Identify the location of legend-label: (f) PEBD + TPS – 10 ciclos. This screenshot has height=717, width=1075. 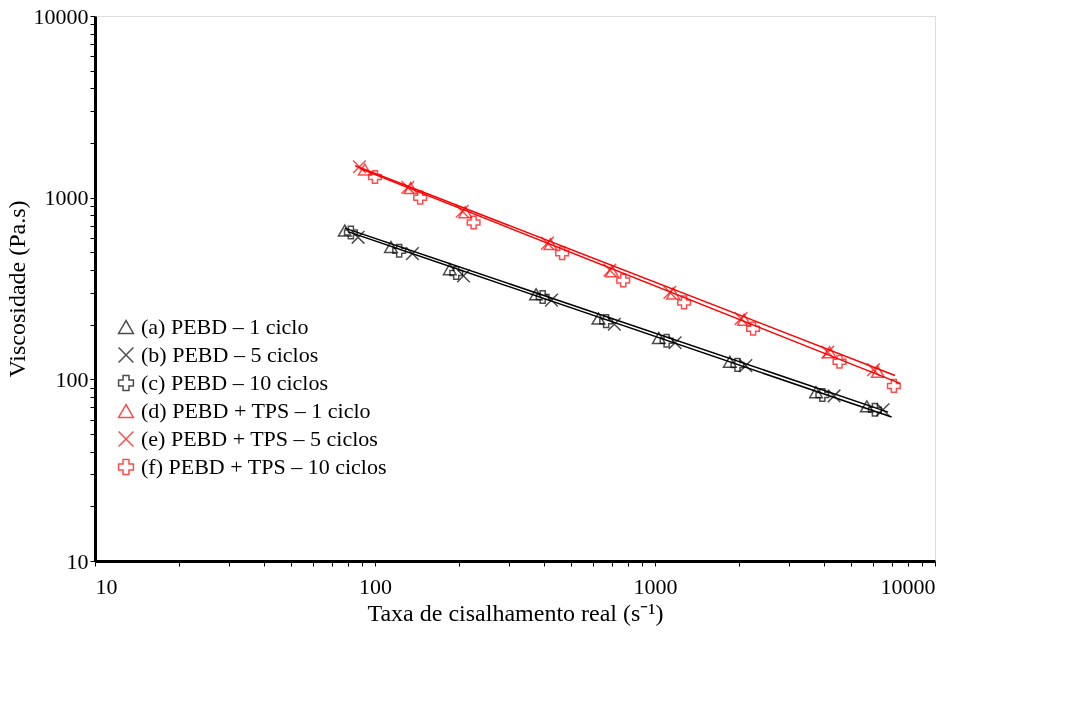
(264, 466).